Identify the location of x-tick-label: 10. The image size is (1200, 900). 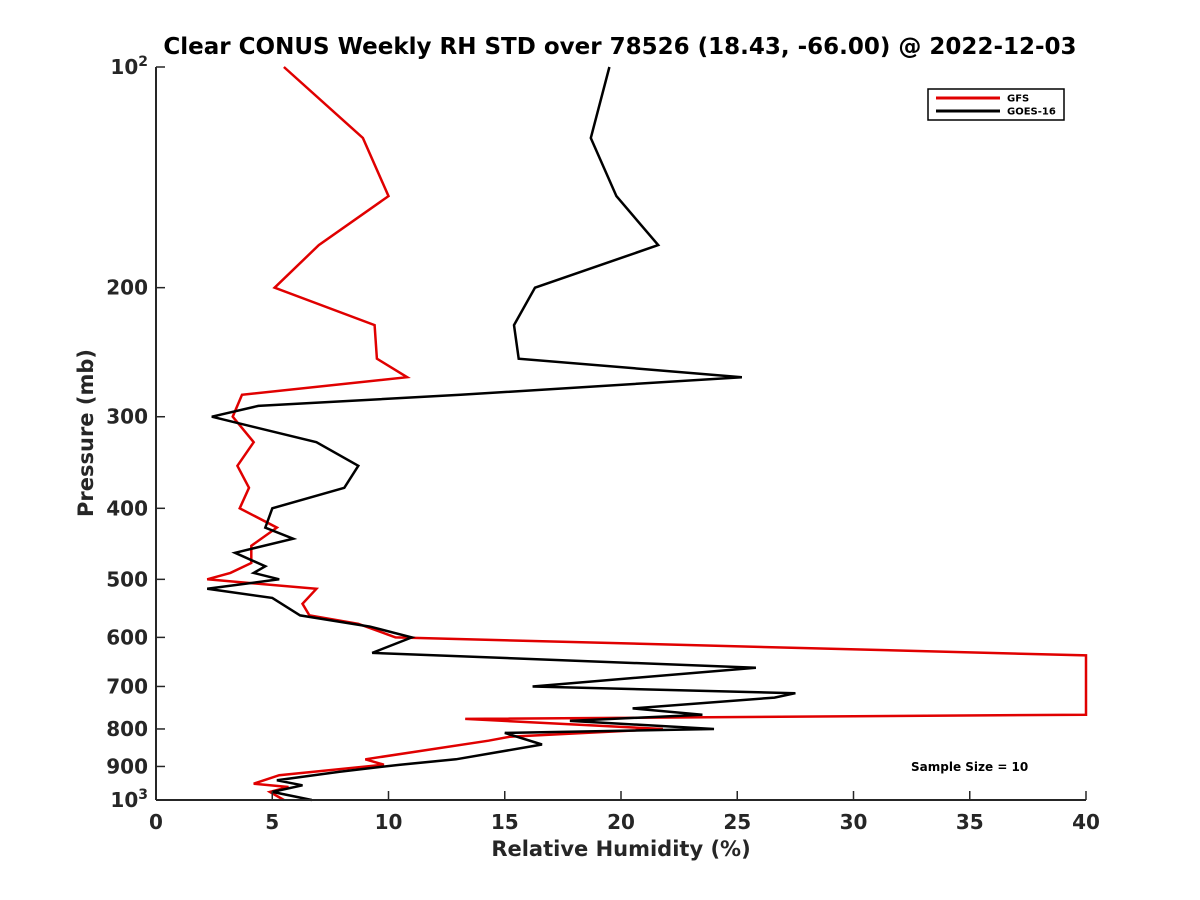
(389, 822).